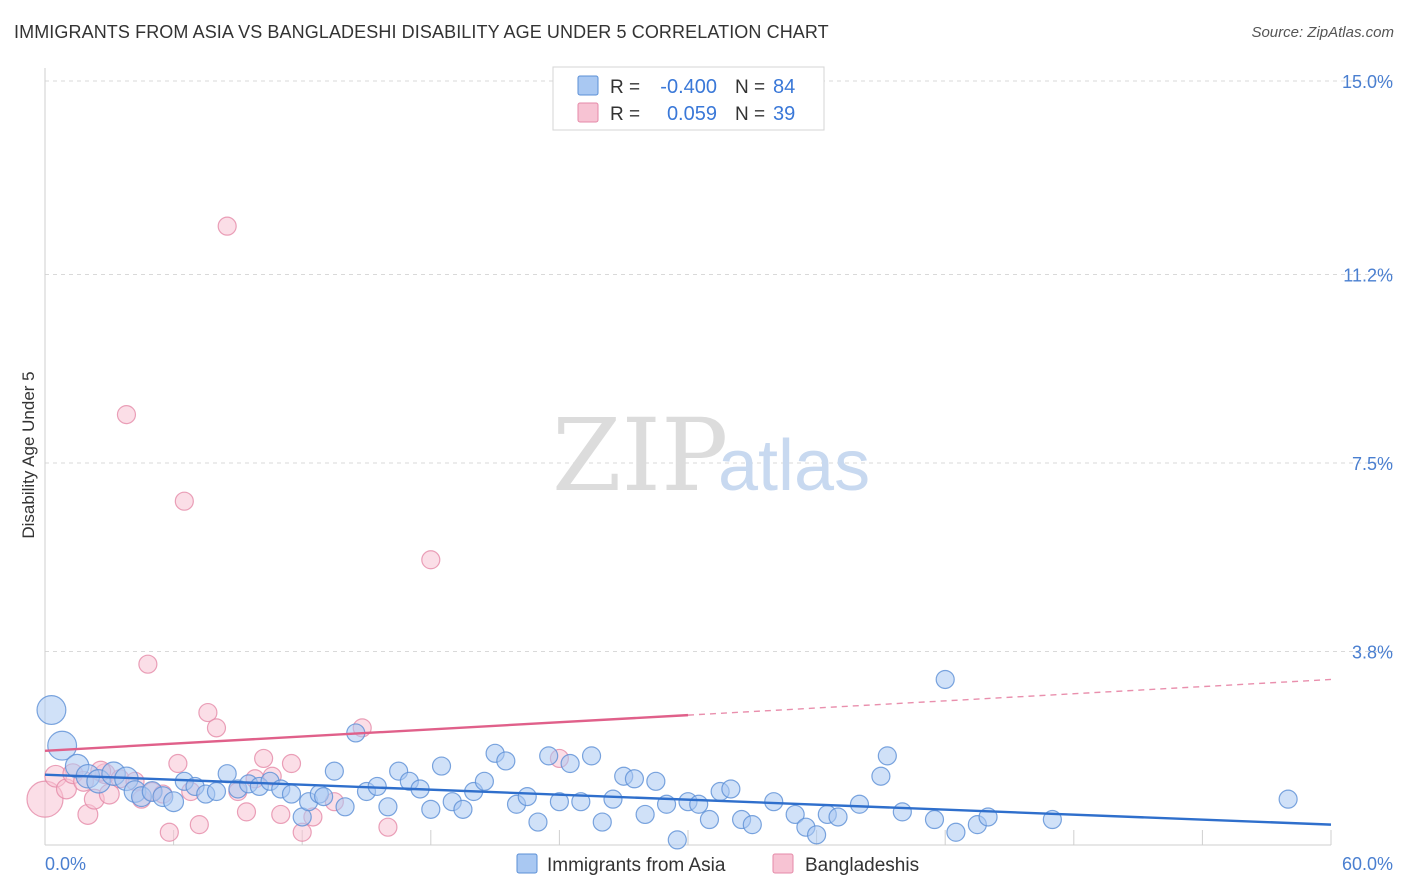  What do you see at coordinates (1009, 697) in the screenshot?
I see `trend-line-bangladeshis-extension` at bounding box center [1009, 697].